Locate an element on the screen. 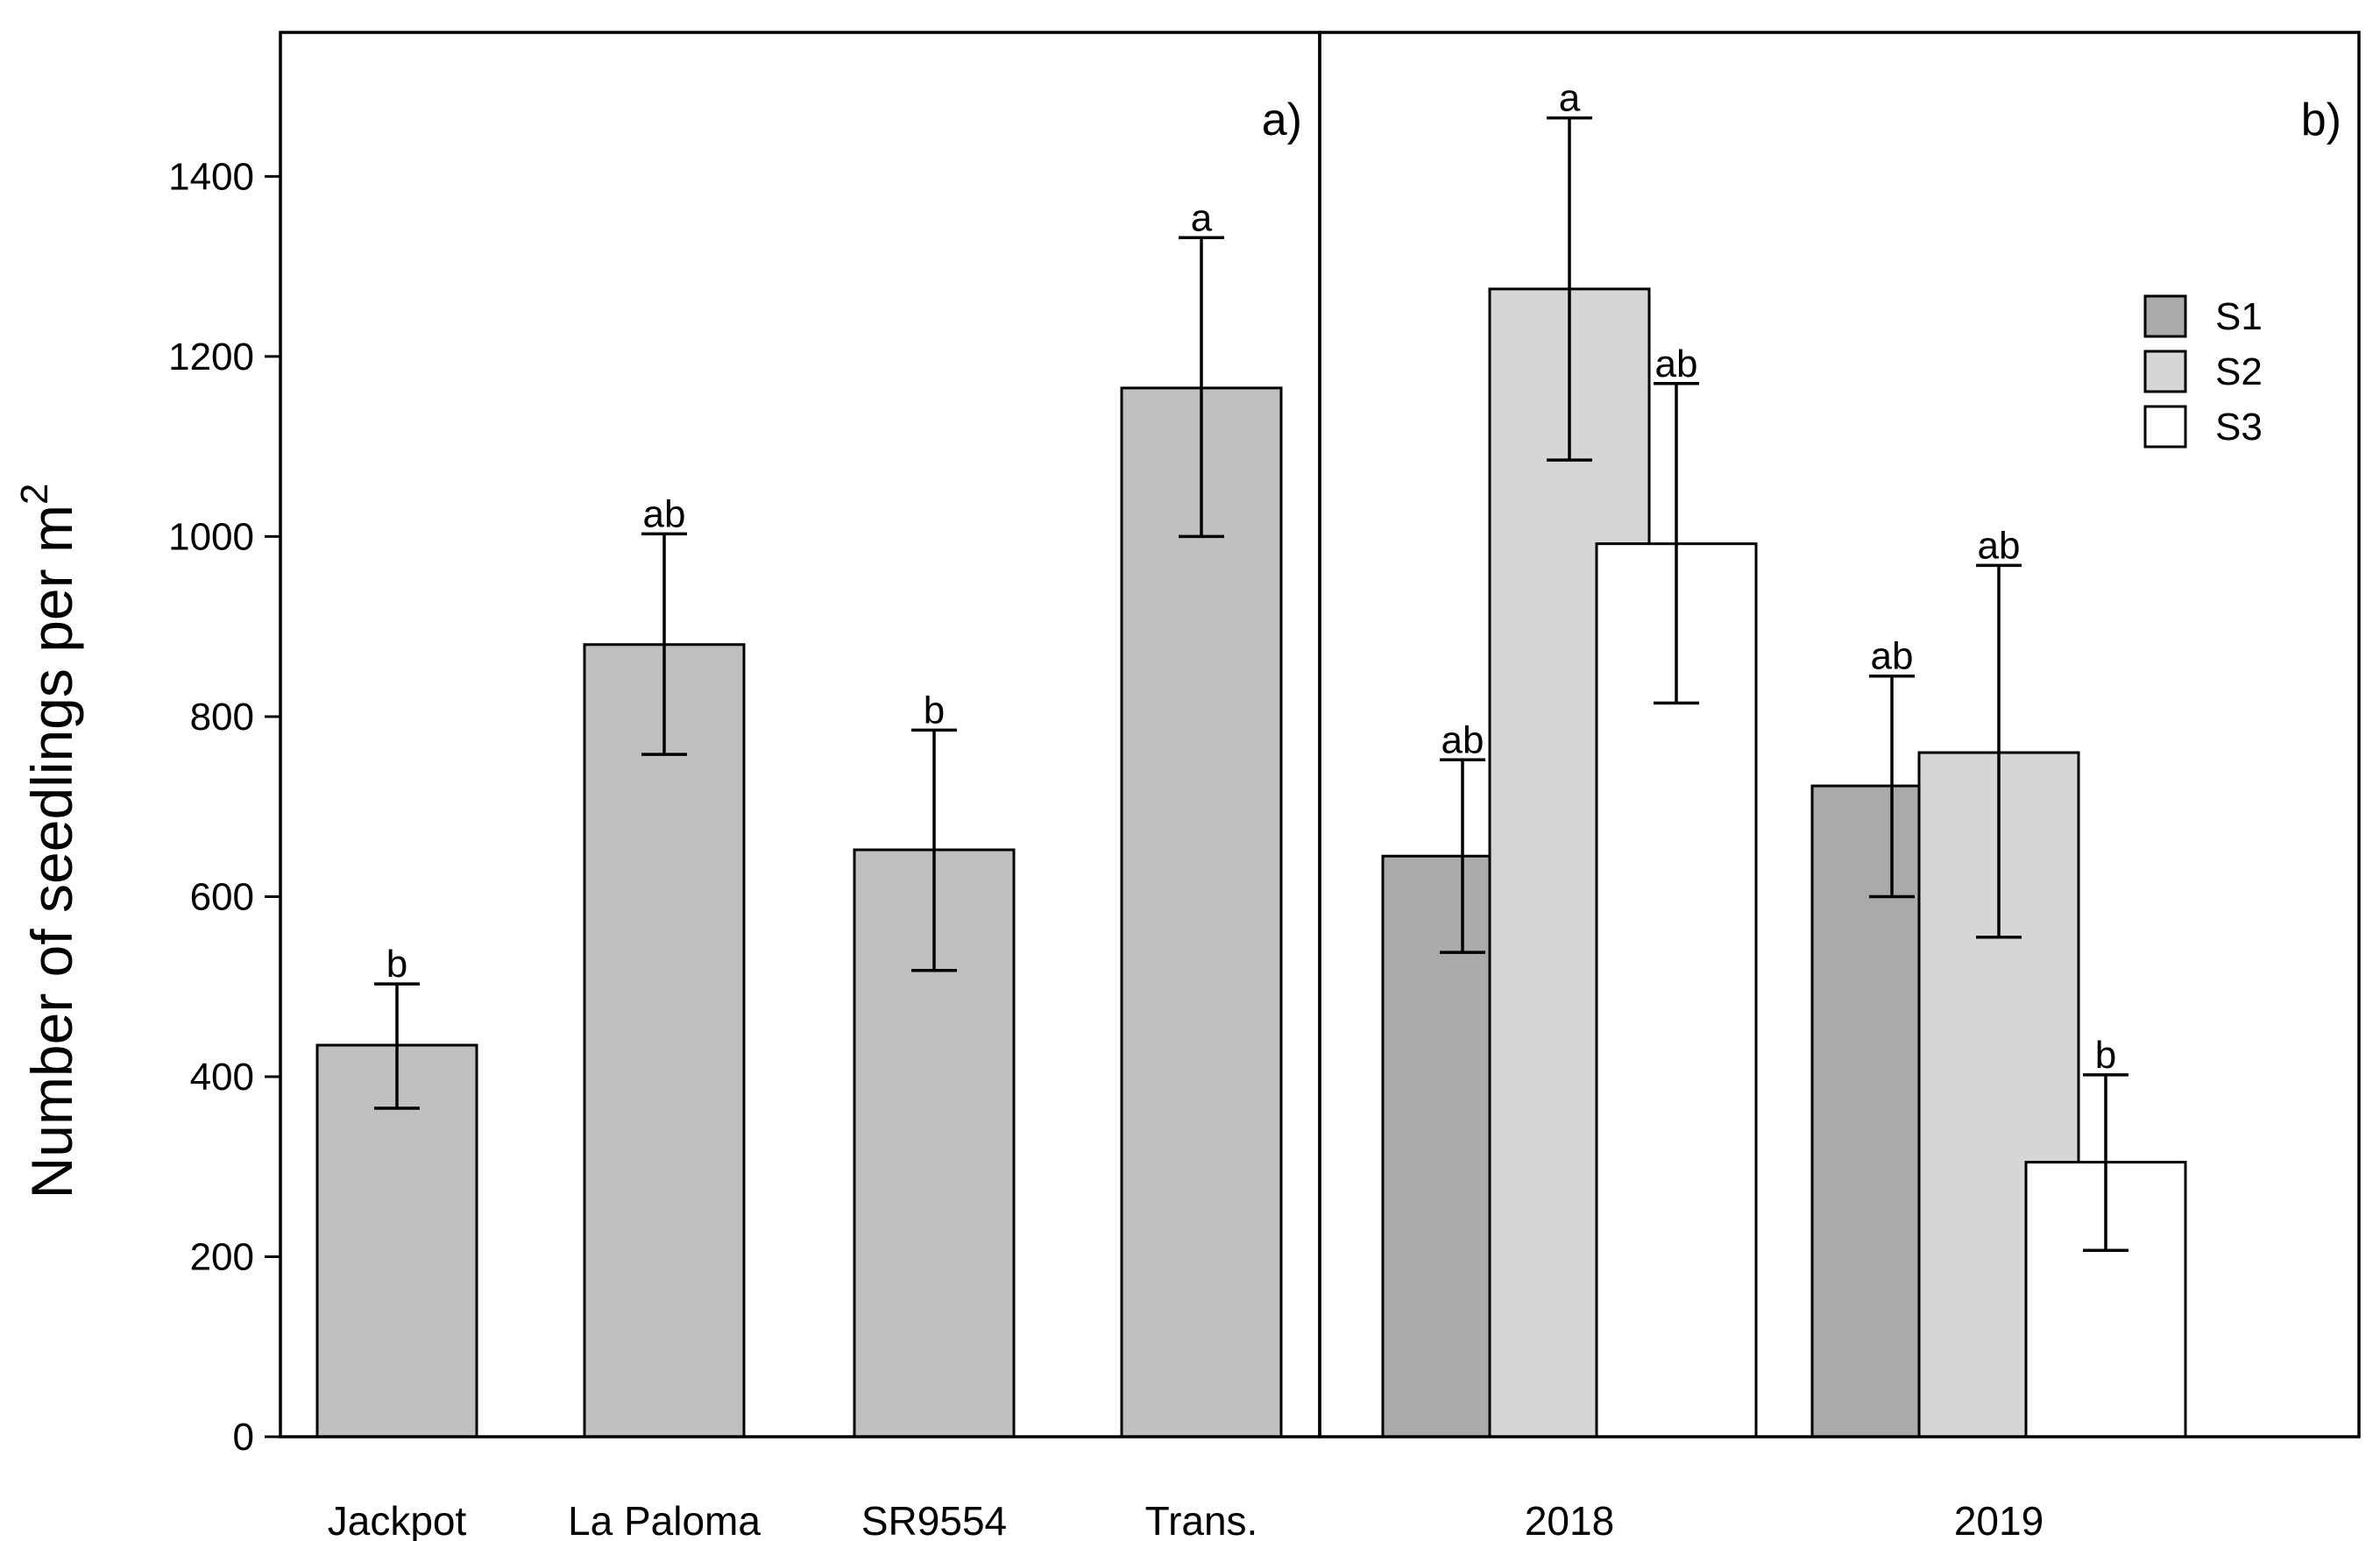 Image resolution: width=2380 pixels, height=1541 pixels. y-axis-title: Number of seedlings per m2 is located at coordinates (48, 841).